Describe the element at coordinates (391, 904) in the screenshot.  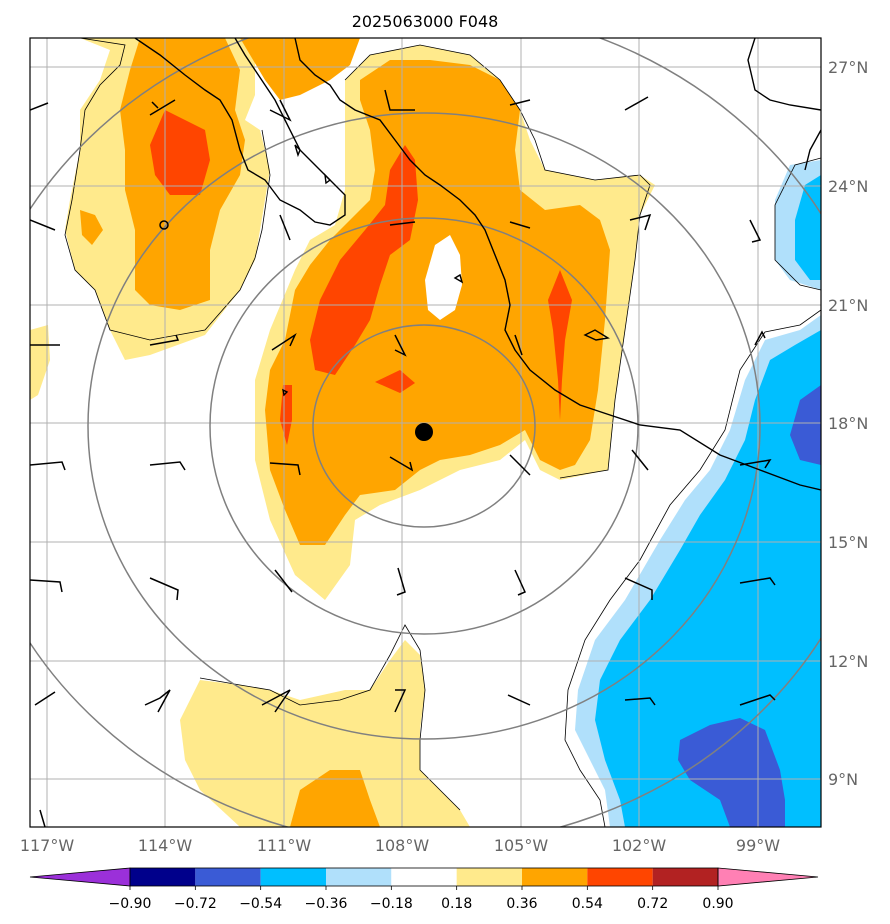
I see `colorbar-tick-label: −0.18` at that location.